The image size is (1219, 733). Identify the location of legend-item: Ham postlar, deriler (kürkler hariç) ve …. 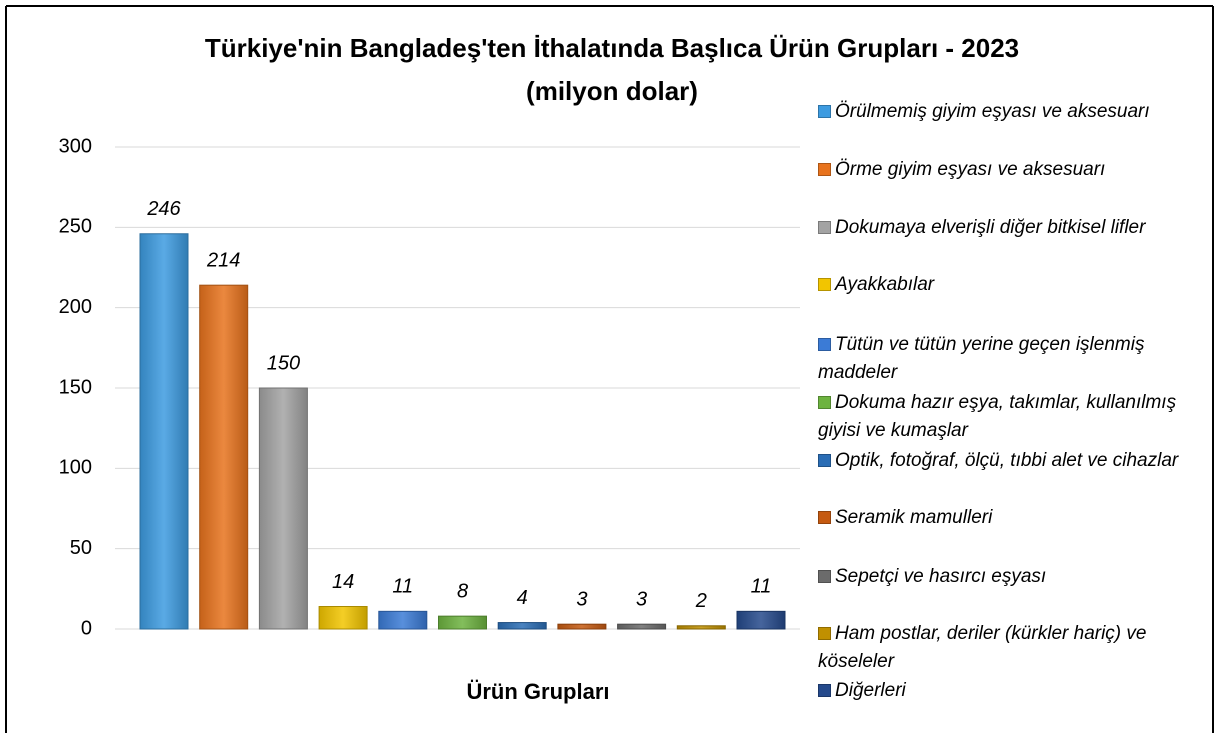
(1014, 648).